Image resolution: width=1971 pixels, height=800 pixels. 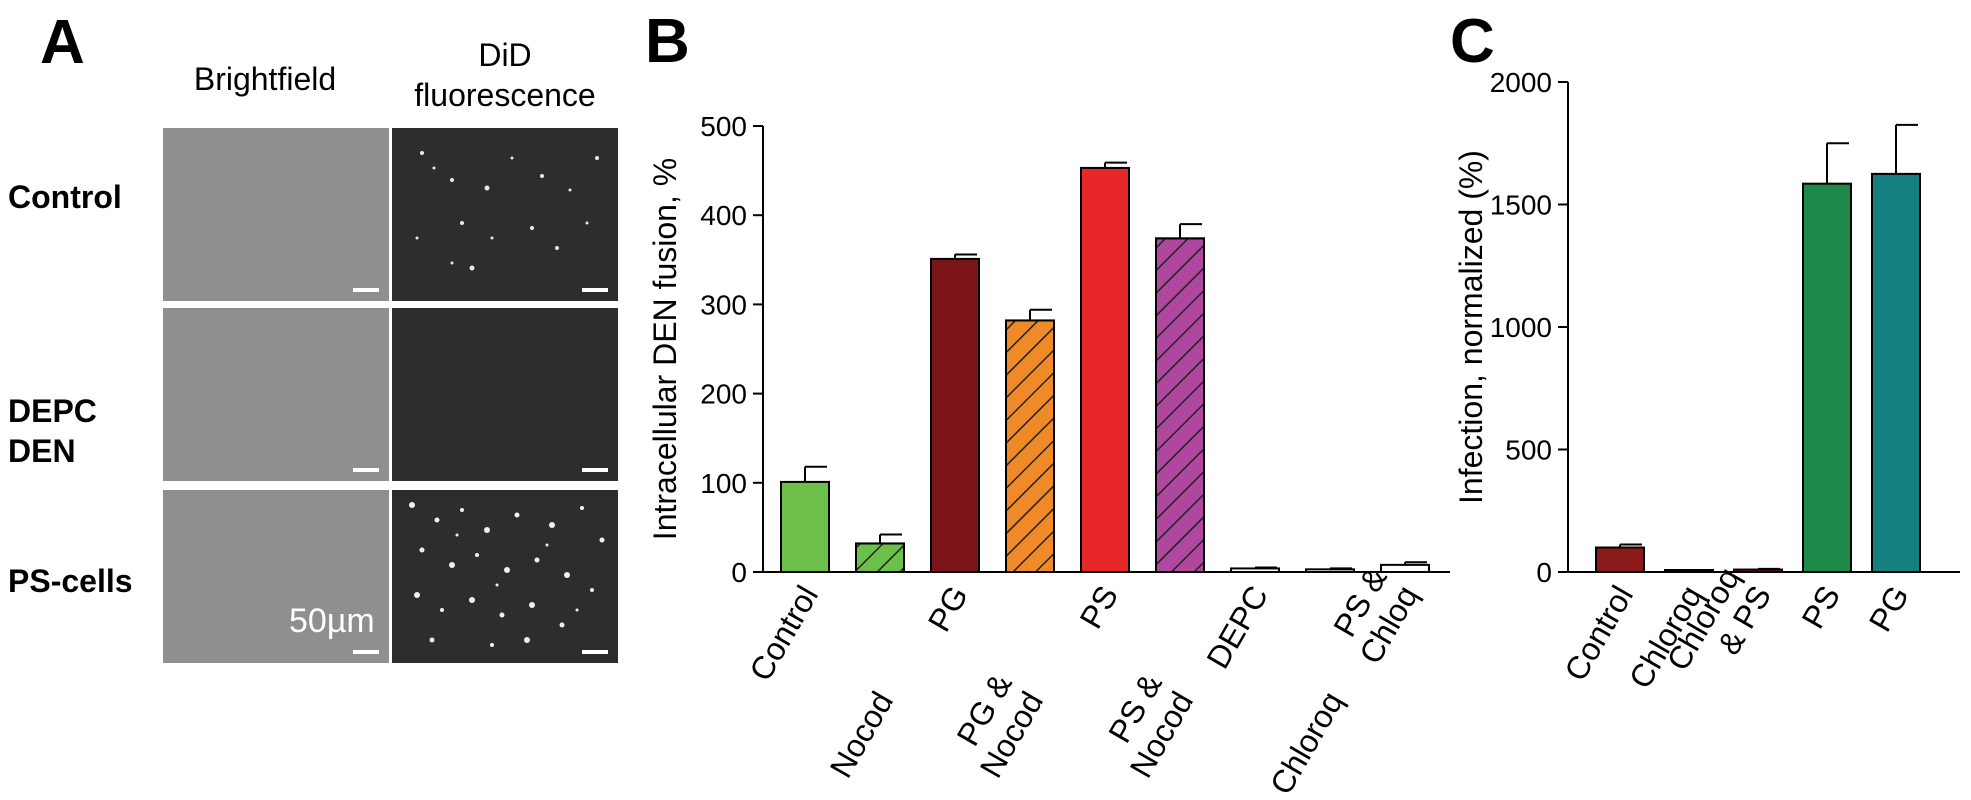 What do you see at coordinates (1471, 327) in the screenshot?
I see `y-axis-label: Infection, normalized (%)` at bounding box center [1471, 327].